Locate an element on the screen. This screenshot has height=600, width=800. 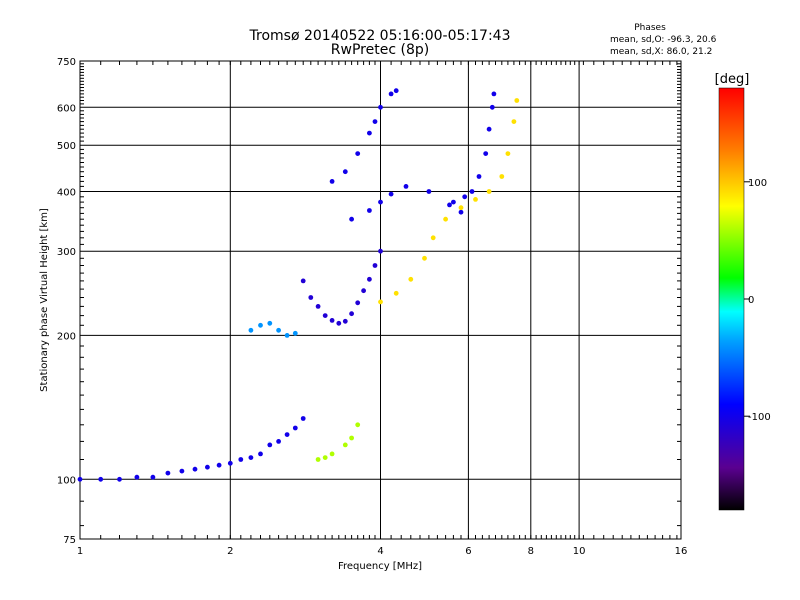
y-tick-label: 200 is located at coordinates (66, 336).